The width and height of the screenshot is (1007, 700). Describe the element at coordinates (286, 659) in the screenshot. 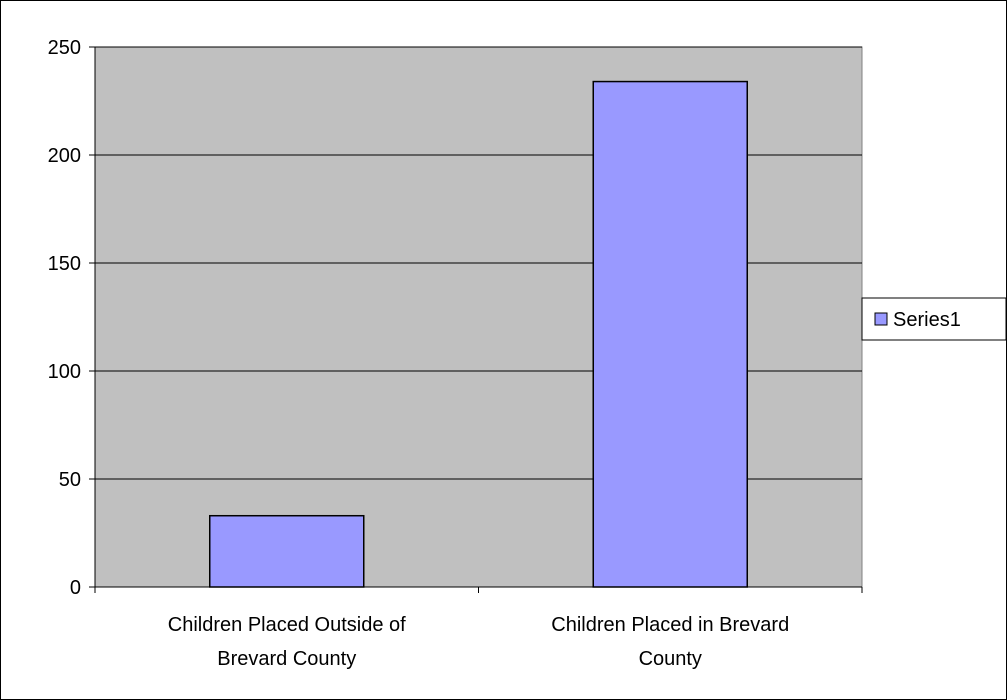

I see `x-category-label-1-line-2: Brevard County` at that location.